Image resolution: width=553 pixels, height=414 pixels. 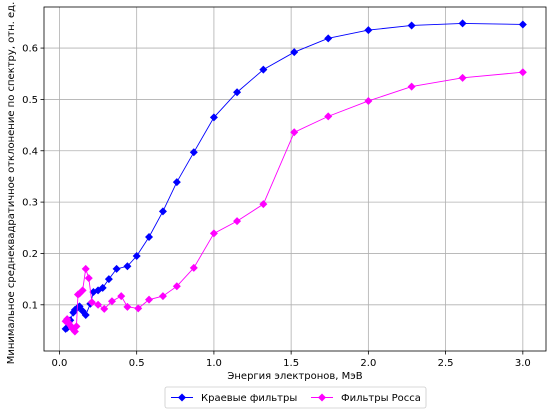 What do you see at coordinates (30, 203) in the screenshot?
I see `y-tick-label: 0.3` at bounding box center [30, 203].